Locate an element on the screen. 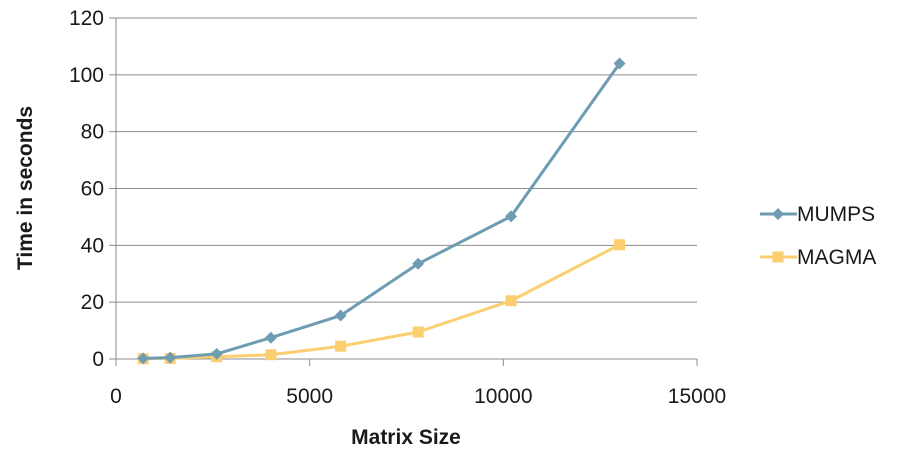 This screenshot has height=452, width=906. y-axis-title: Time in seconds is located at coordinates (25, 188).